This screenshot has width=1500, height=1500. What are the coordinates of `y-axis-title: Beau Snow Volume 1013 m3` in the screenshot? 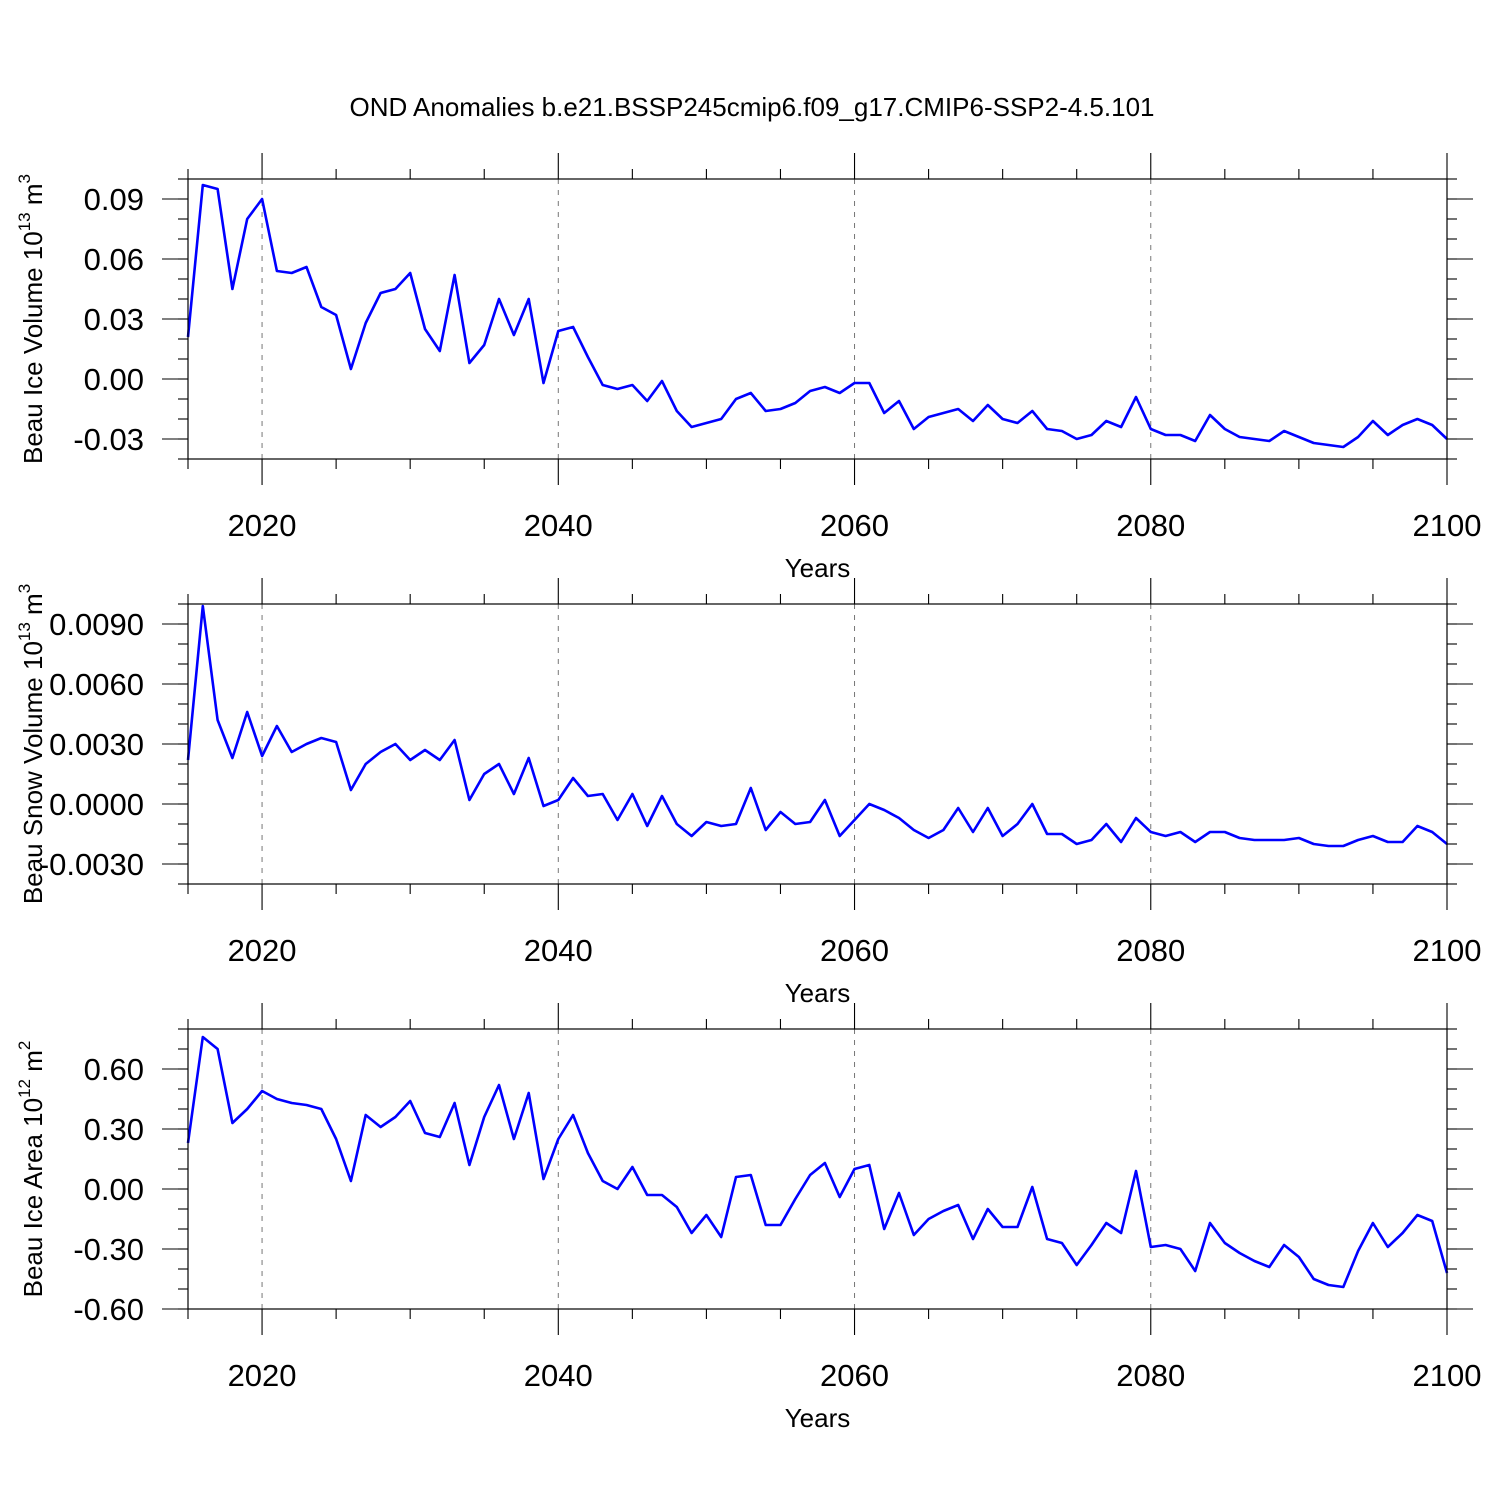 It's located at (31, 744).